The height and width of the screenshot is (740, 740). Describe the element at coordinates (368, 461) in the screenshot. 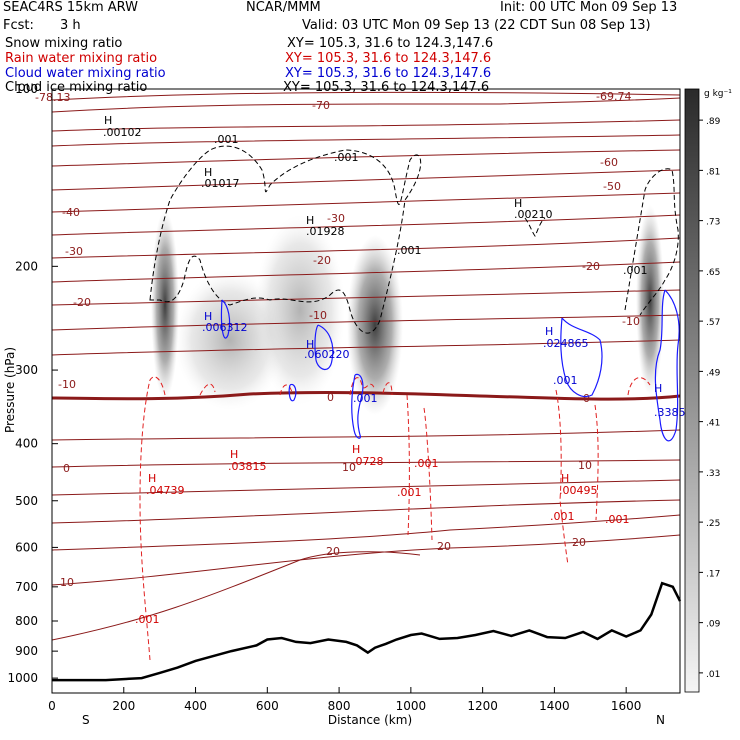

I see `rain-label: .0728` at that location.